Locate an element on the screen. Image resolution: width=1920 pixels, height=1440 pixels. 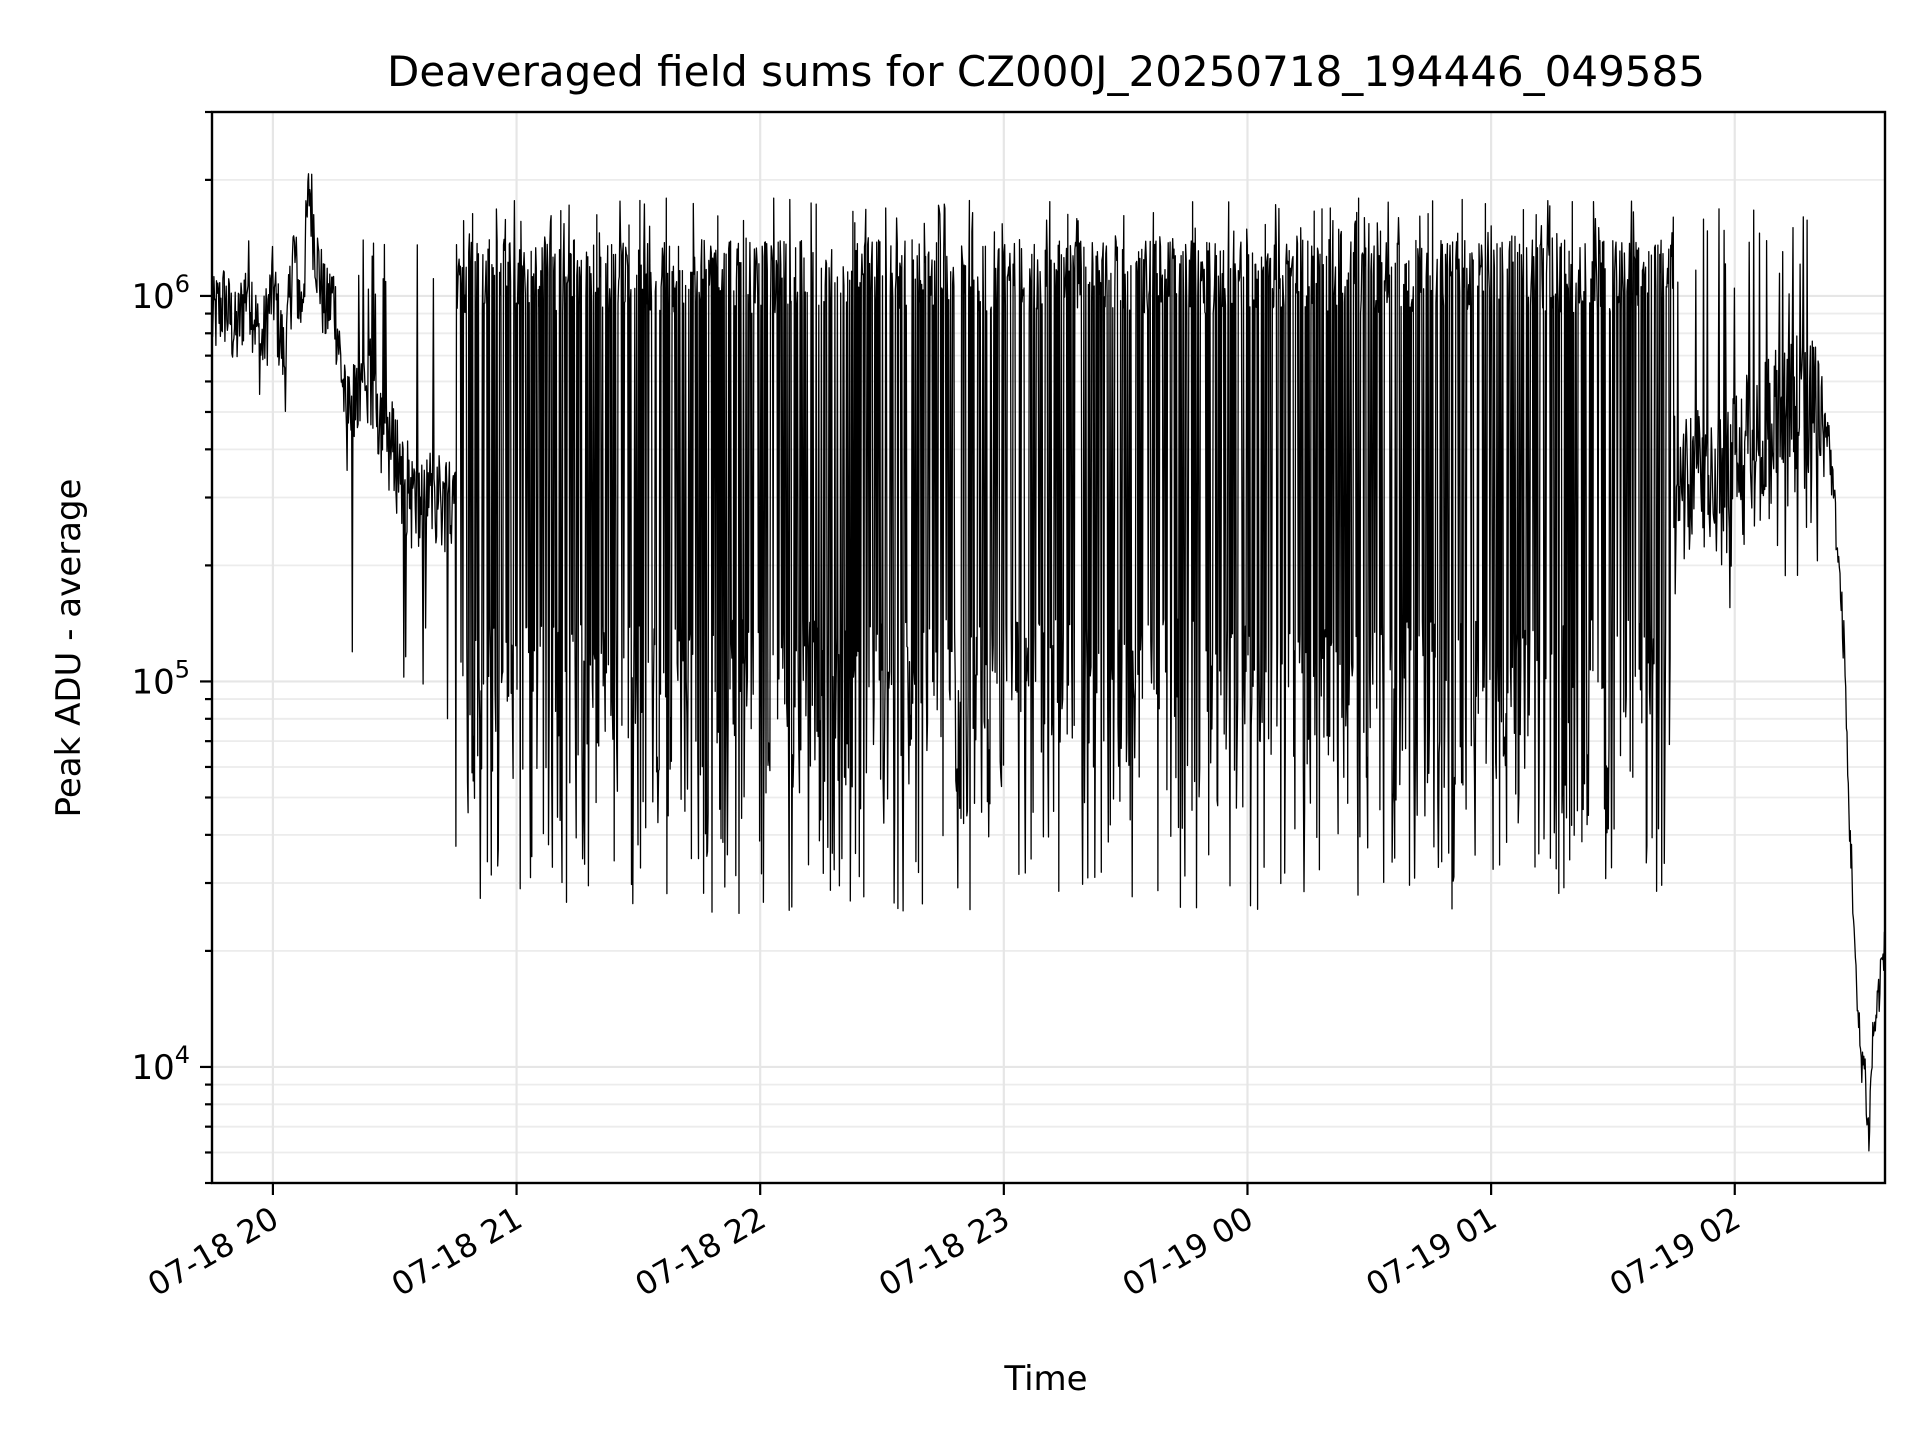
y-axis-label: Peak ADU - average is located at coordinates (69, 648).